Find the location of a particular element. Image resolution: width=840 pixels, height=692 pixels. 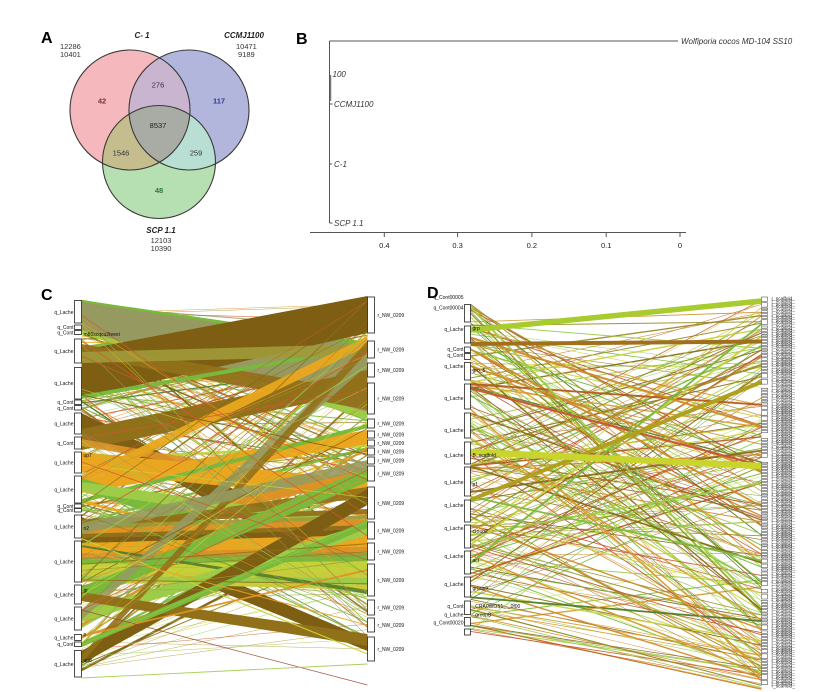

svg-text: 42 is located at coordinates (102, 101).